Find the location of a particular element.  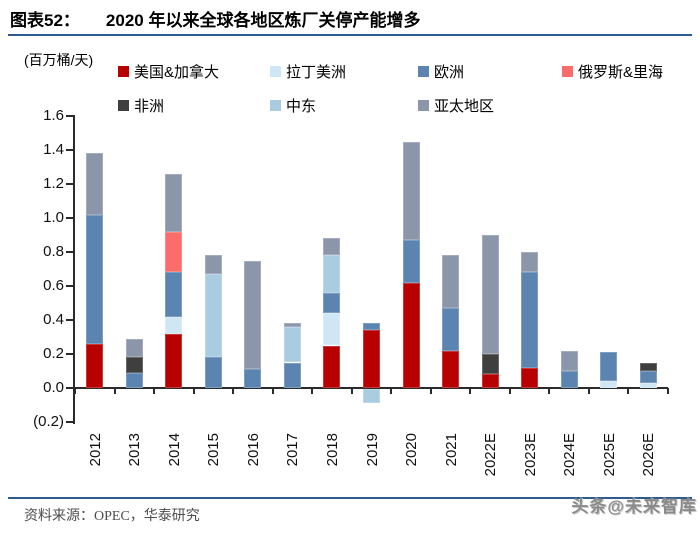

legend: 美国&加拿大 拉丁美洲 欧洲 俄罗斯&里海非洲 中东 亚太地区 is located at coordinates (390, 88).